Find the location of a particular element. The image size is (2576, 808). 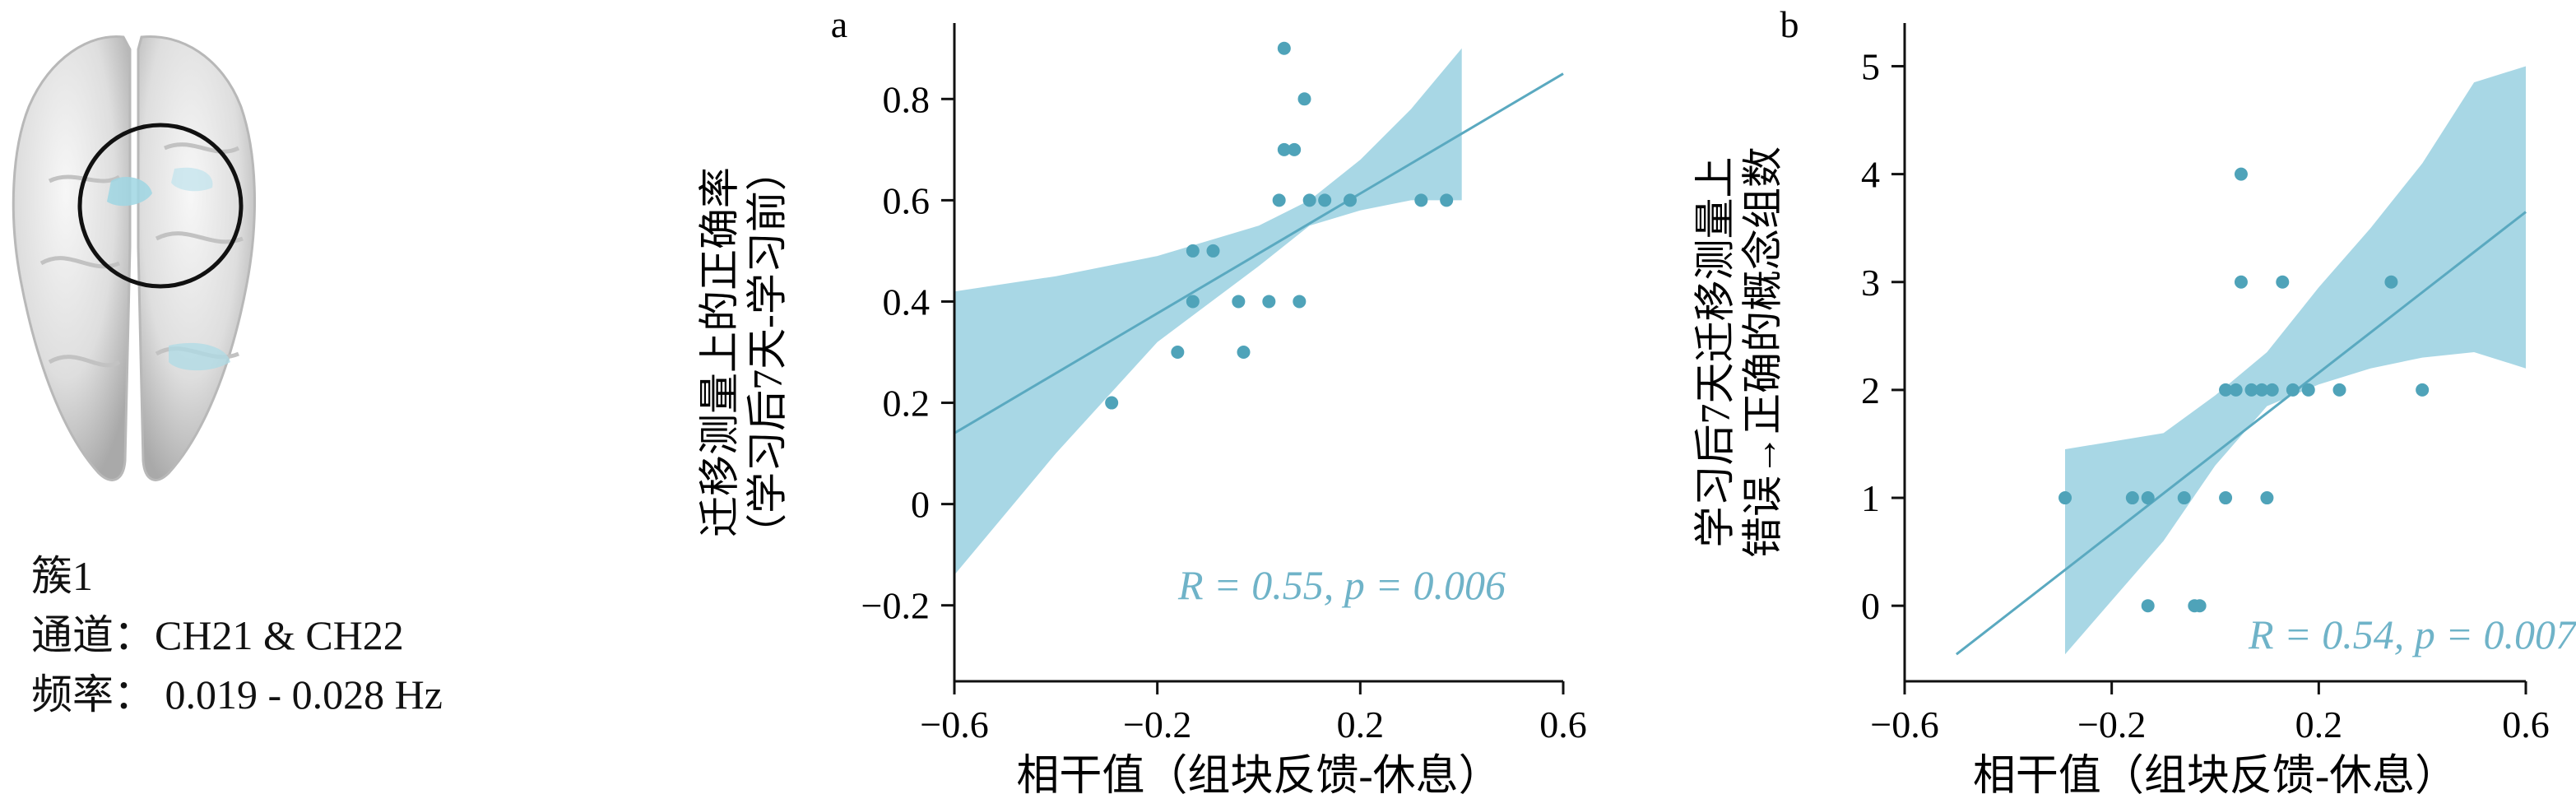

y-axis-label: 迁移测量上的正确率 is located at coordinates (719, 352).